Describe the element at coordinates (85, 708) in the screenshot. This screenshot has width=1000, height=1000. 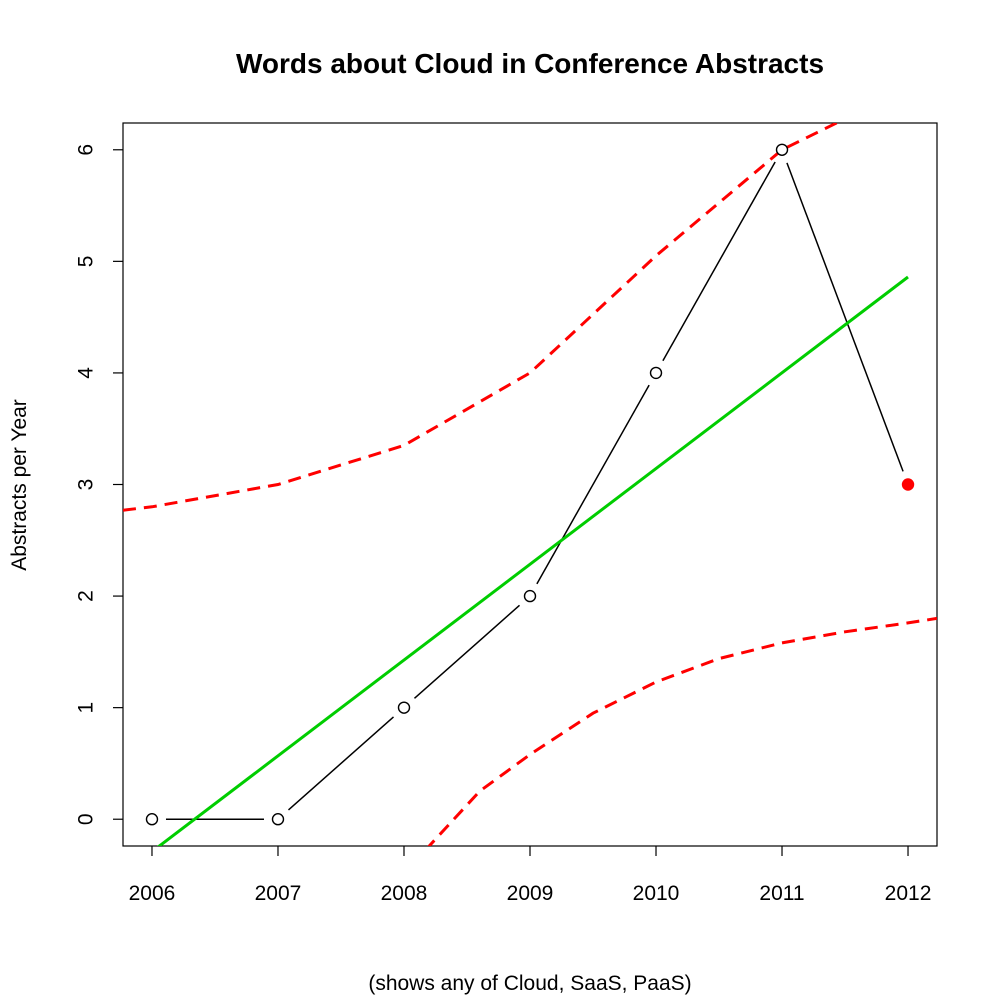
I see `y-tick-label: 1` at that location.